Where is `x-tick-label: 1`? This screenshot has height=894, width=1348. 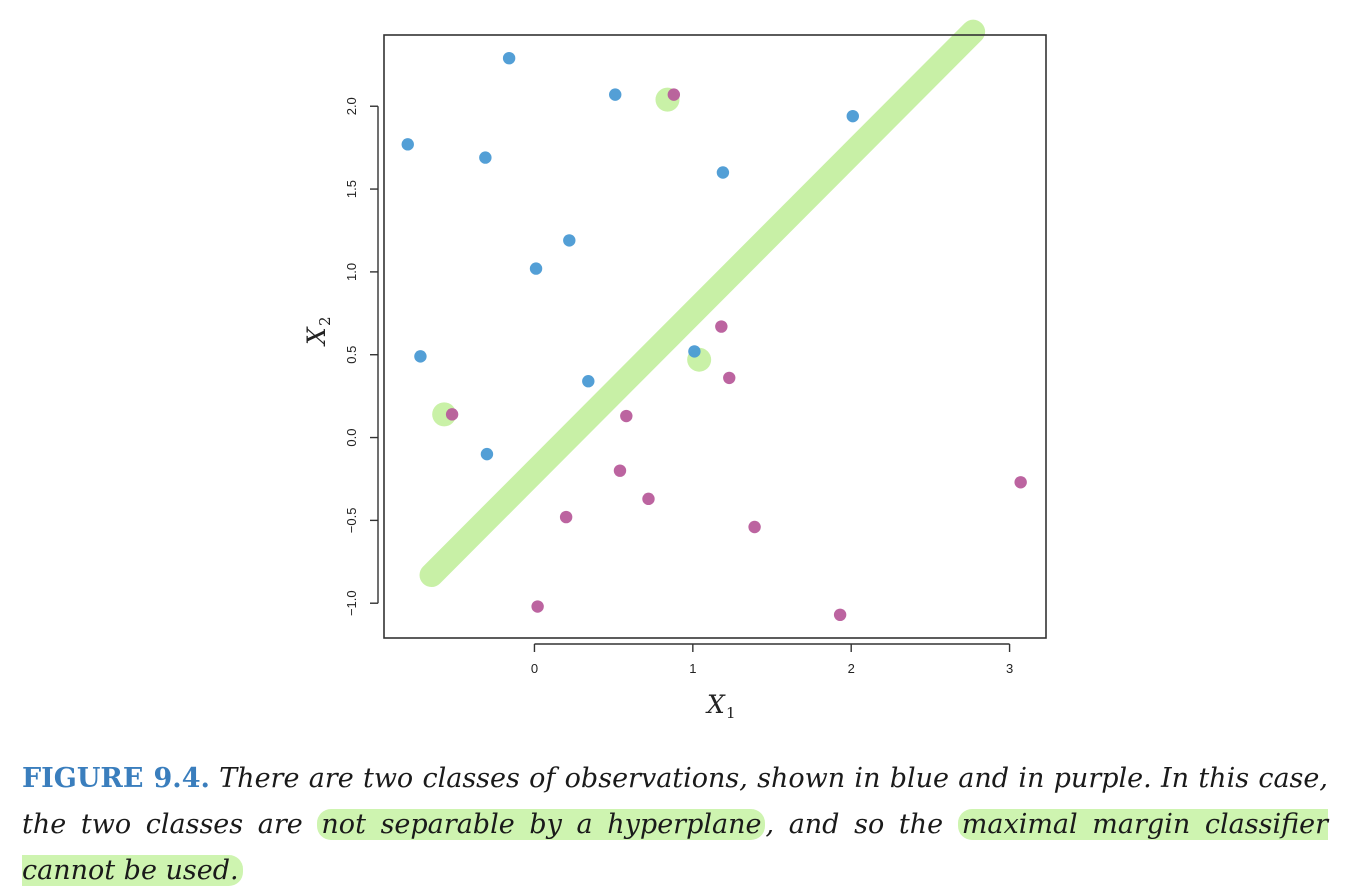
x-tick-label: 1 is located at coordinates (692, 668).